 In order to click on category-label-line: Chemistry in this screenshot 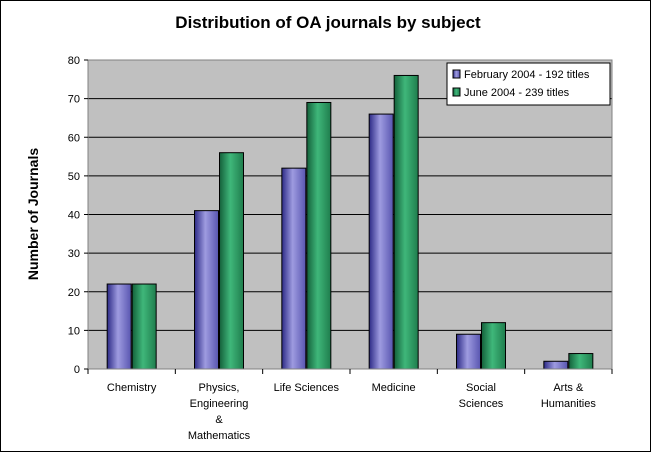, I will do `click(132, 388)`.